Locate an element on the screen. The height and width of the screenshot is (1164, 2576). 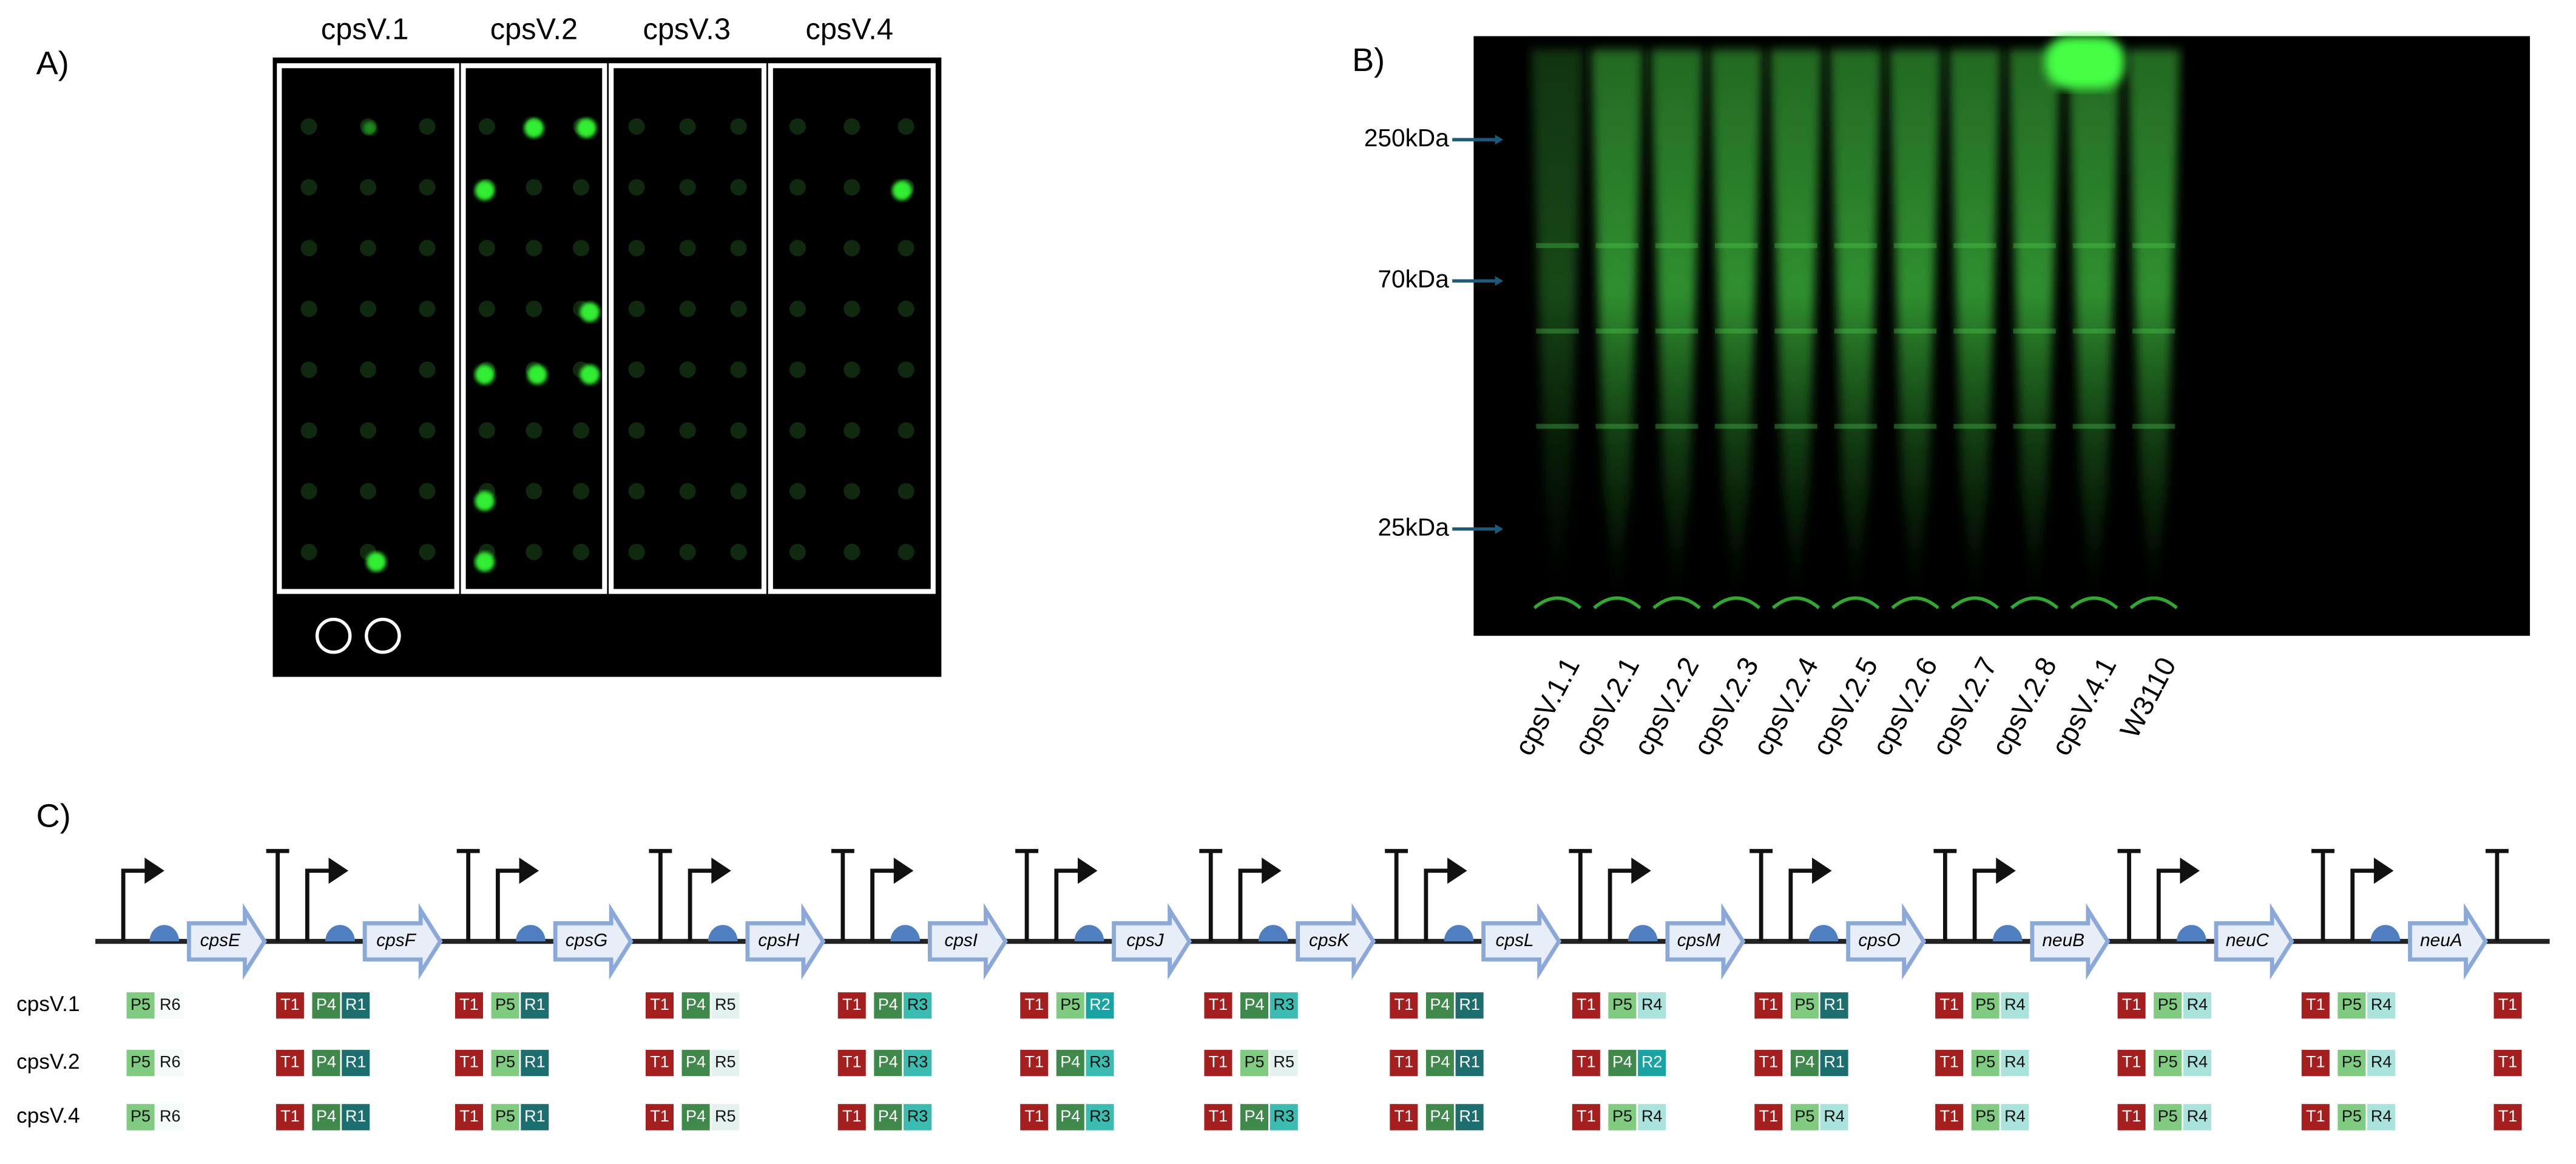
gene-label: cpsJ is located at coordinates (1145, 940).